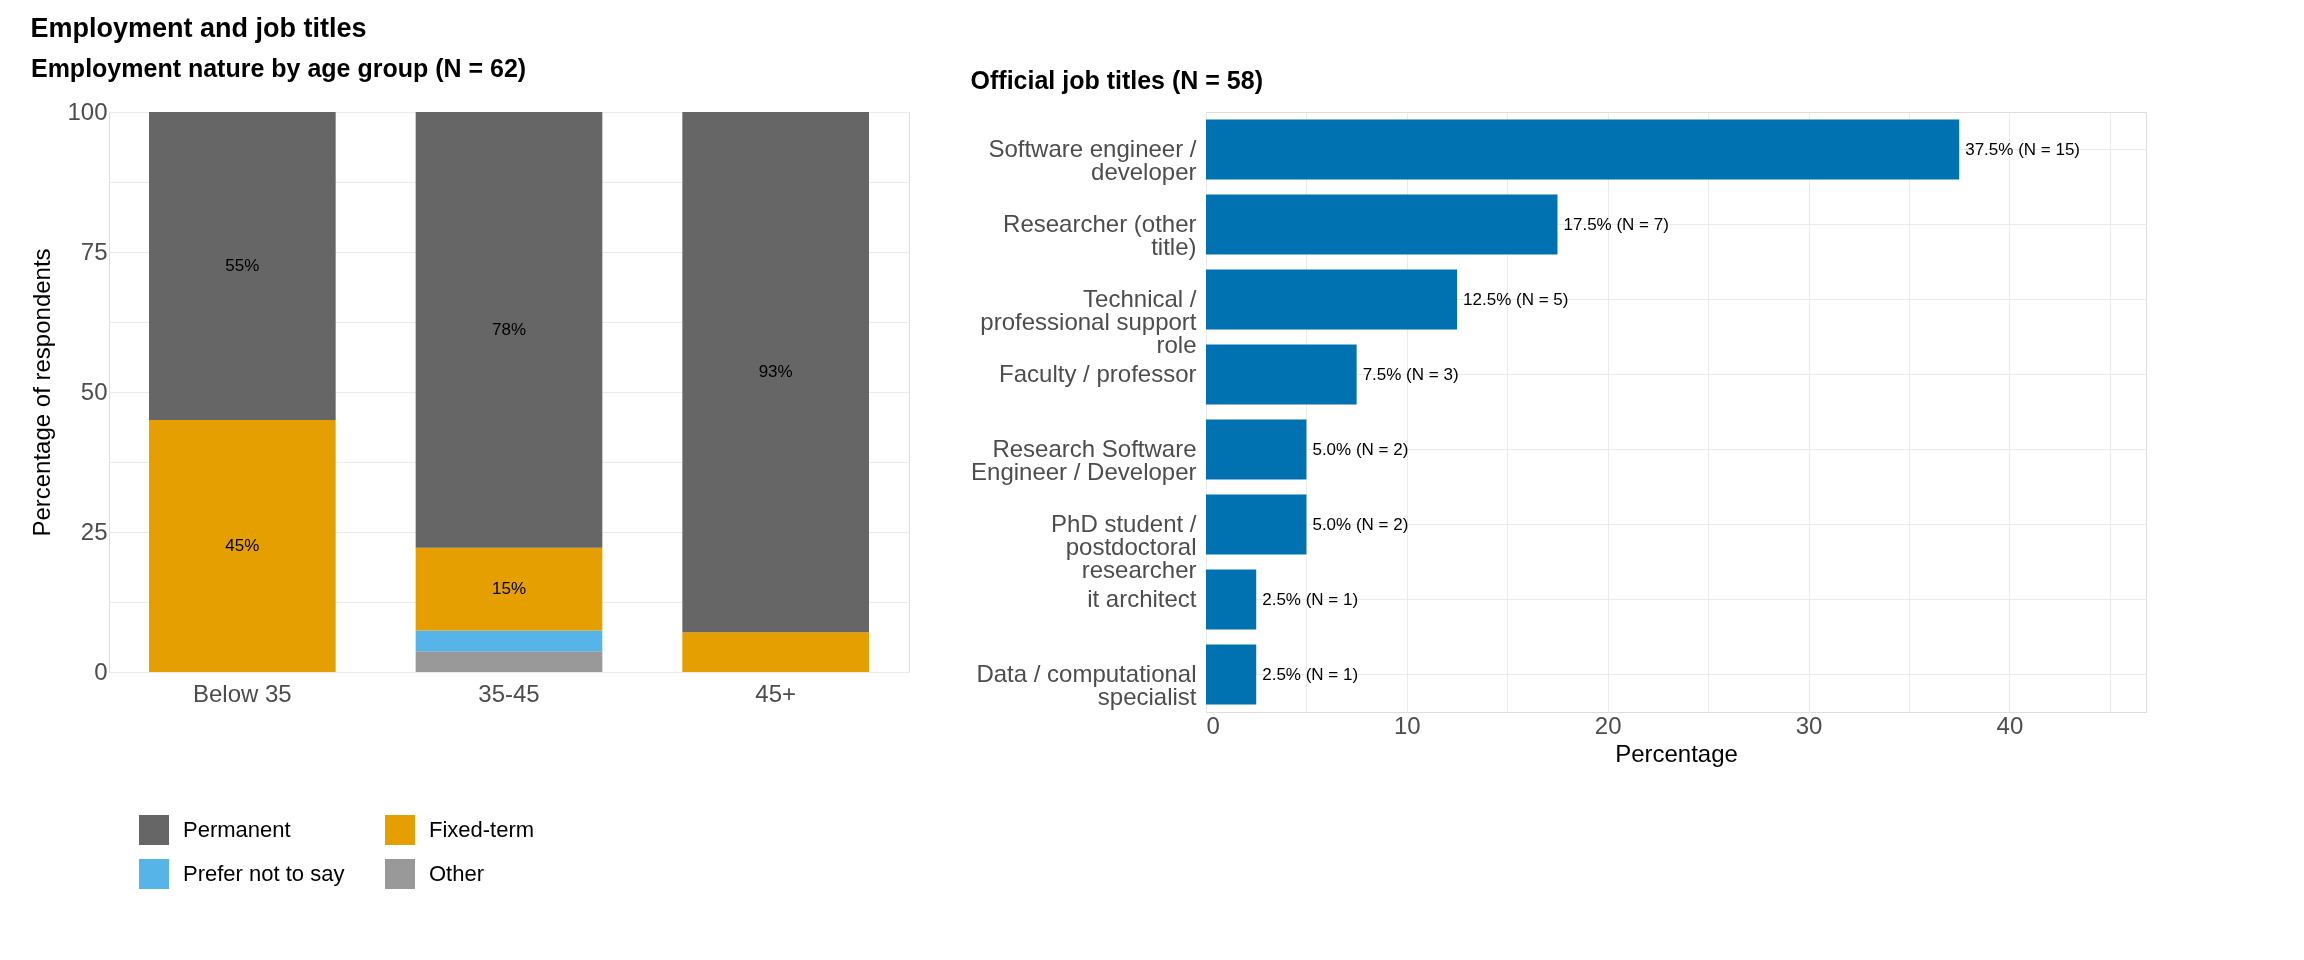 This screenshot has height=960, width=2304. I want to click on data-label: 93%, so click(775, 372).